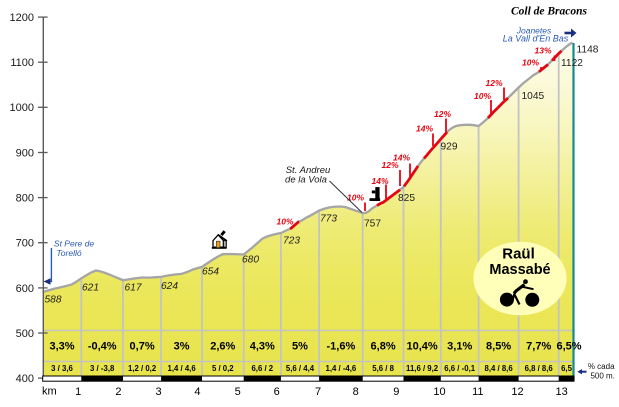  I want to click on svg-text: 5,6 / 8, so click(383, 368).